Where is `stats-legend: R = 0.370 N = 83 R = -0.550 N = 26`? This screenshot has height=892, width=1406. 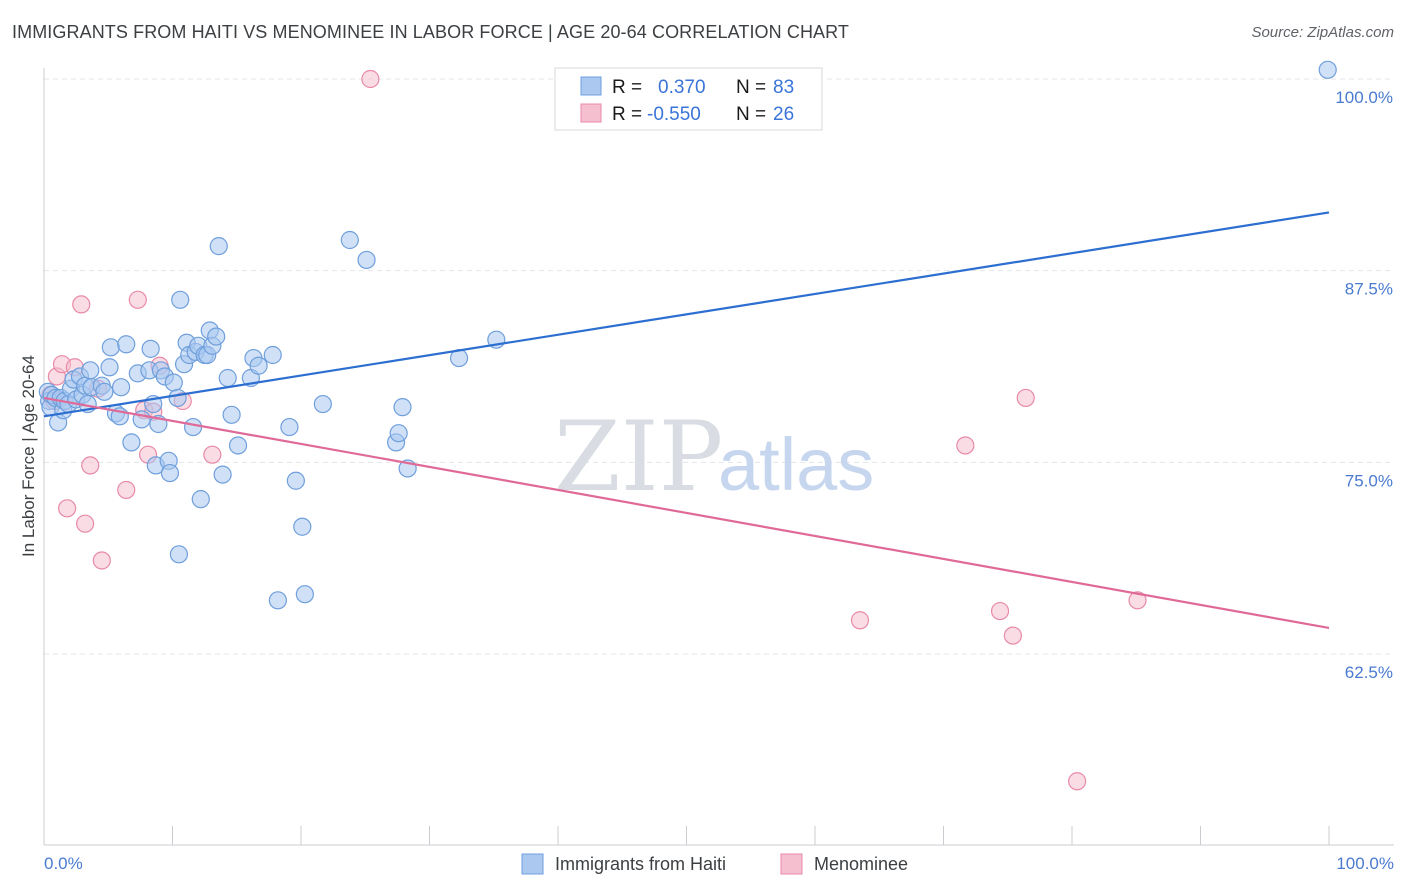
stats-legend: R = 0.370 N = 83 R = -0.550 N = 26 is located at coordinates (688, 99).